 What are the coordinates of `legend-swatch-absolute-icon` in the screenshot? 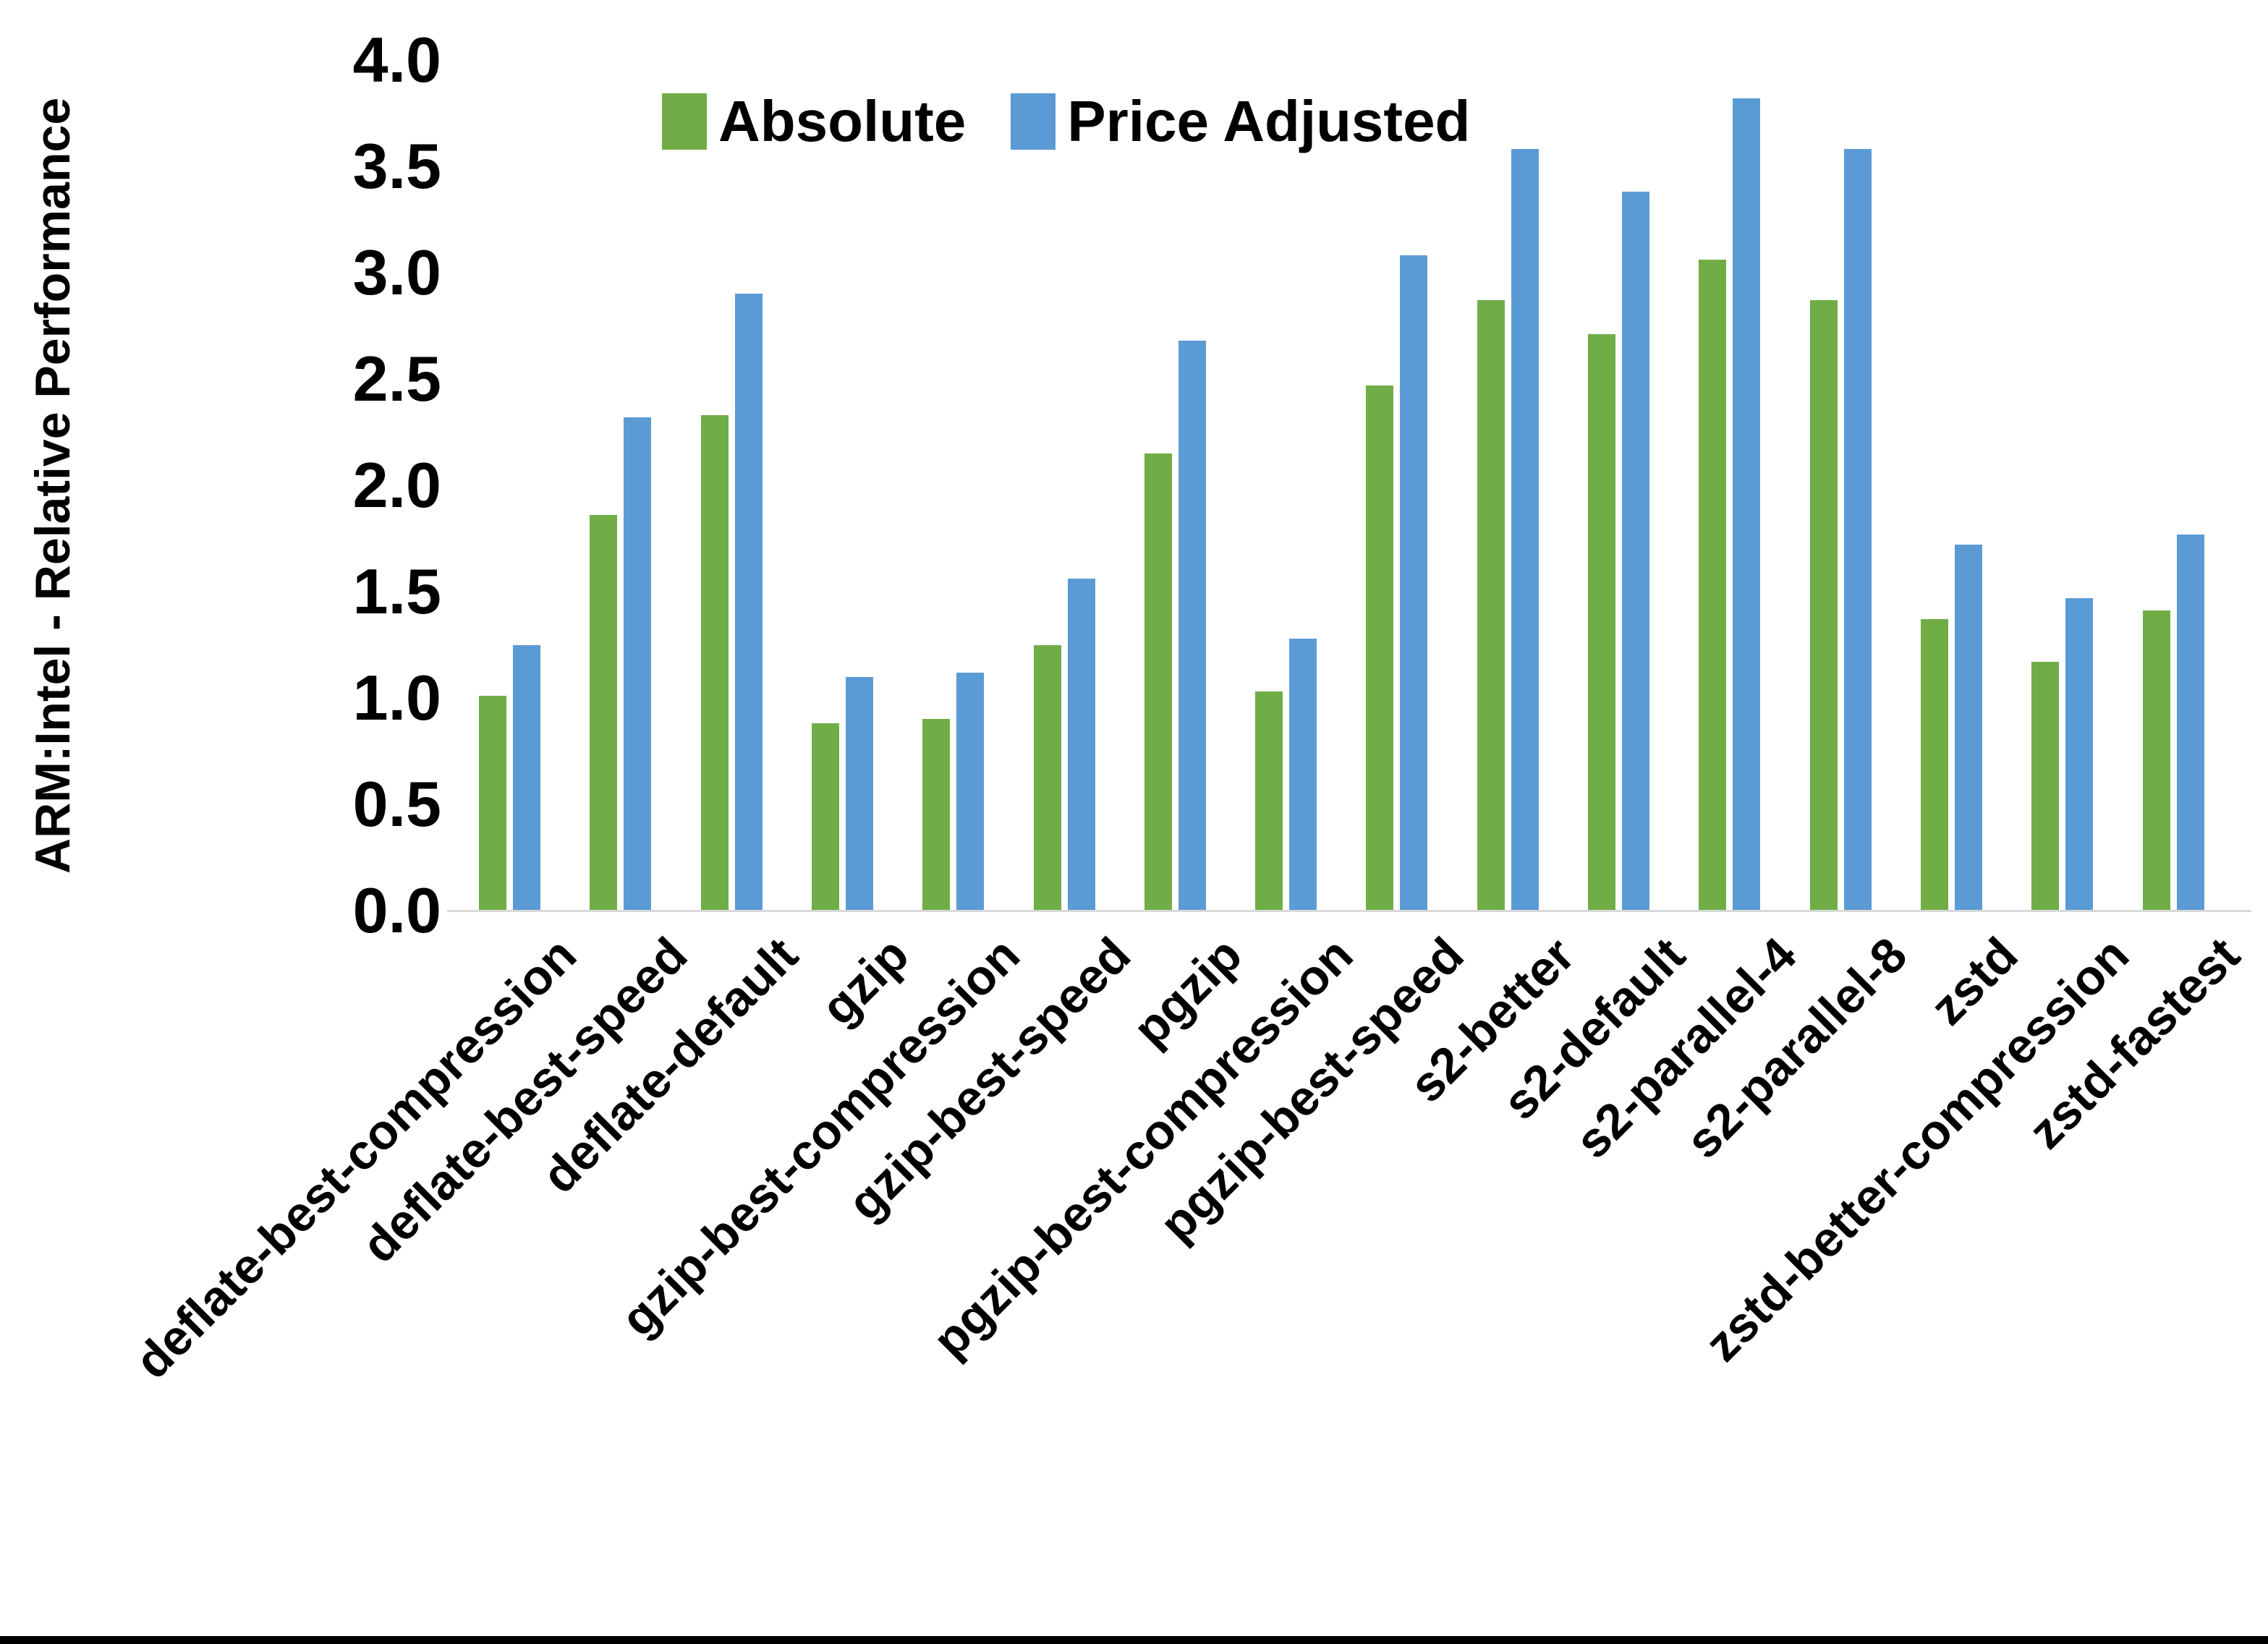 It's located at (684, 121).